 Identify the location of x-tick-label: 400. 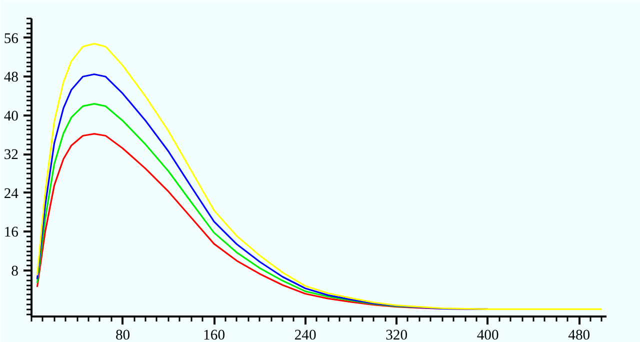
(487, 335).